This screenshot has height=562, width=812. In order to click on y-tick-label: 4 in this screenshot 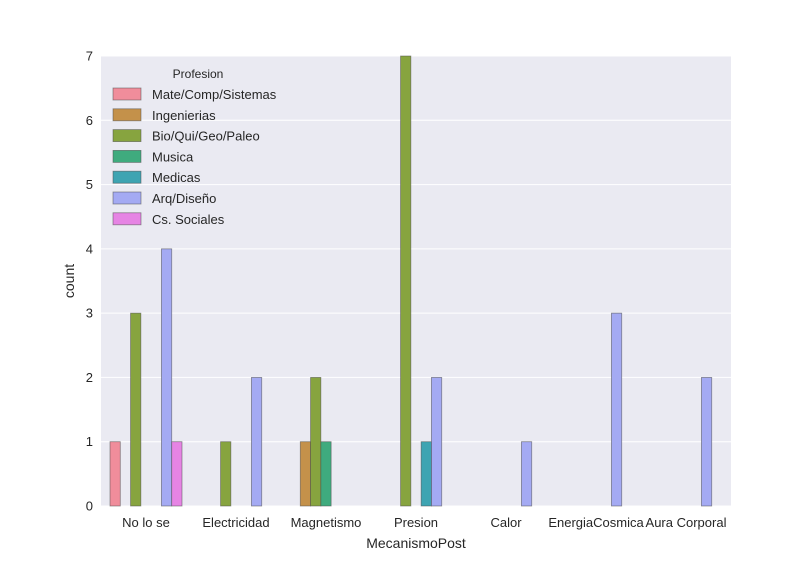, I will do `click(89, 248)`.